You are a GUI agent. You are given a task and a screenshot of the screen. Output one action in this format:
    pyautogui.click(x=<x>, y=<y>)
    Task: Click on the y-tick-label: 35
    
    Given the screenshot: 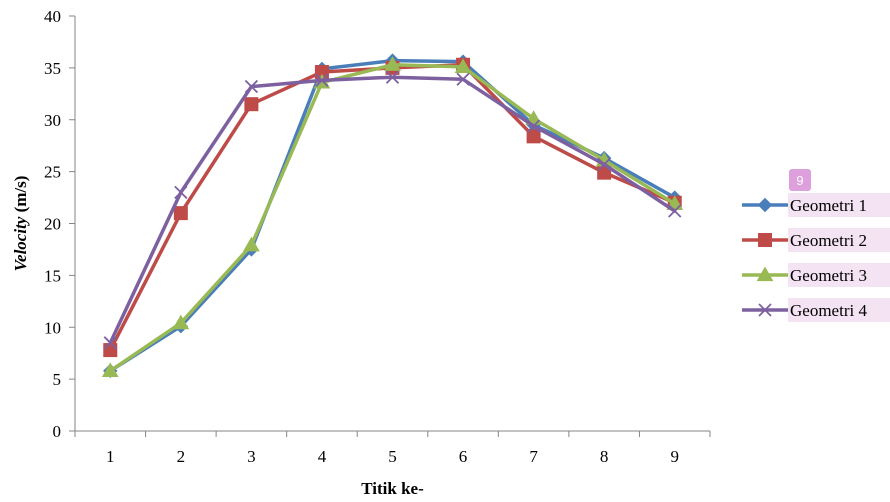 What is the action you would take?
    pyautogui.click(x=52, y=68)
    